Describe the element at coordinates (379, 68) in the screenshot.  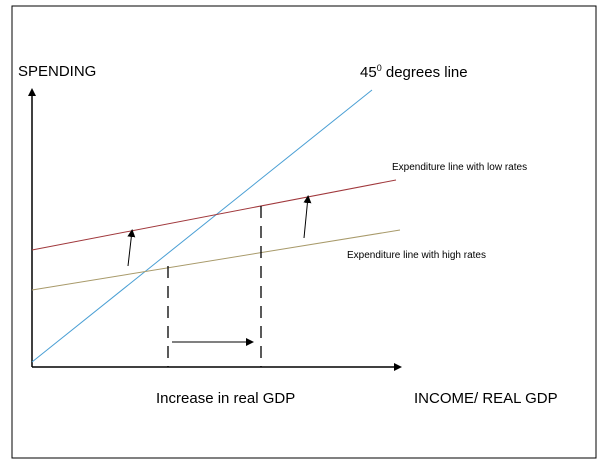
I see `line-45-label-sup: 0` at that location.